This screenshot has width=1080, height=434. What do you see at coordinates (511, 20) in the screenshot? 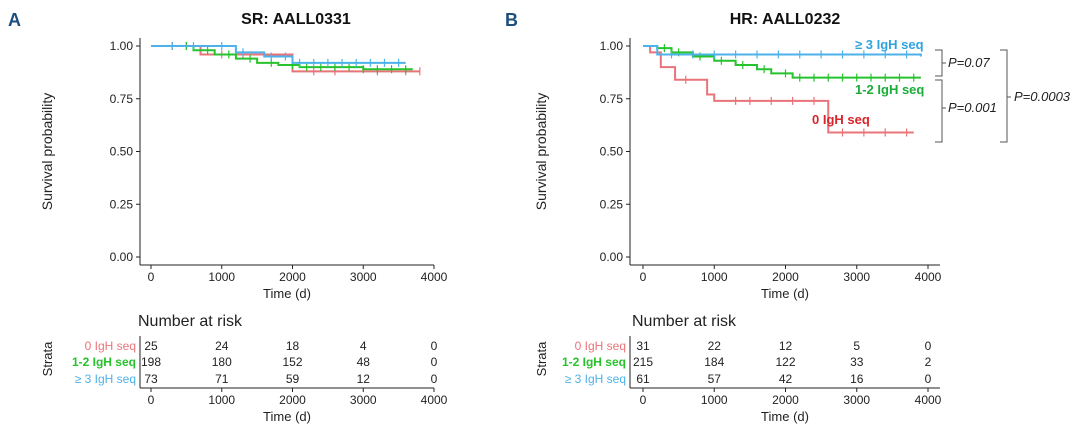
I see `panel-letter: B` at bounding box center [511, 20].